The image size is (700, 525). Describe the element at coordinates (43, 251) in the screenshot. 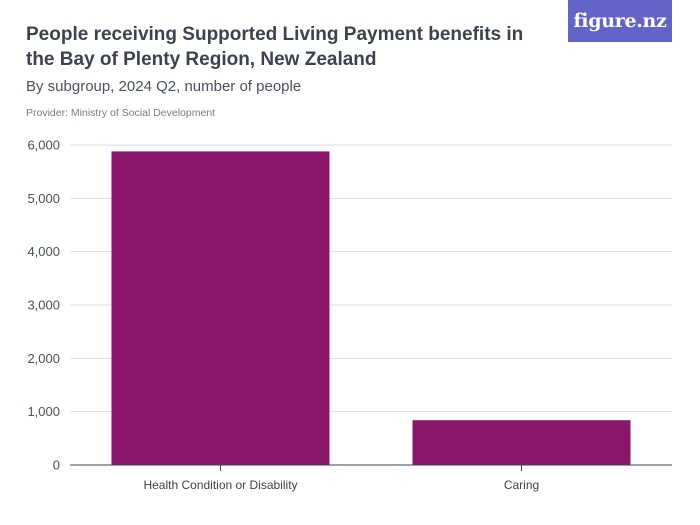

I see `y-tick-label: 4,000` at that location.